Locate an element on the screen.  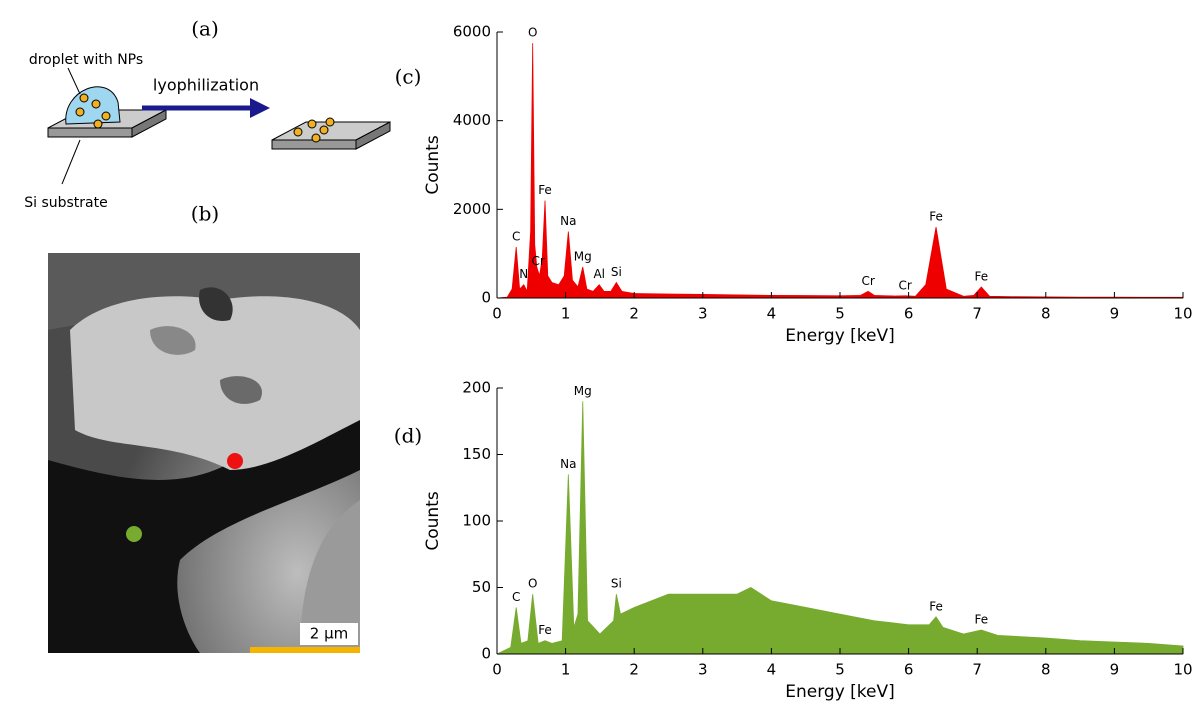
panel-label: (c) is located at coordinates (408, 77).